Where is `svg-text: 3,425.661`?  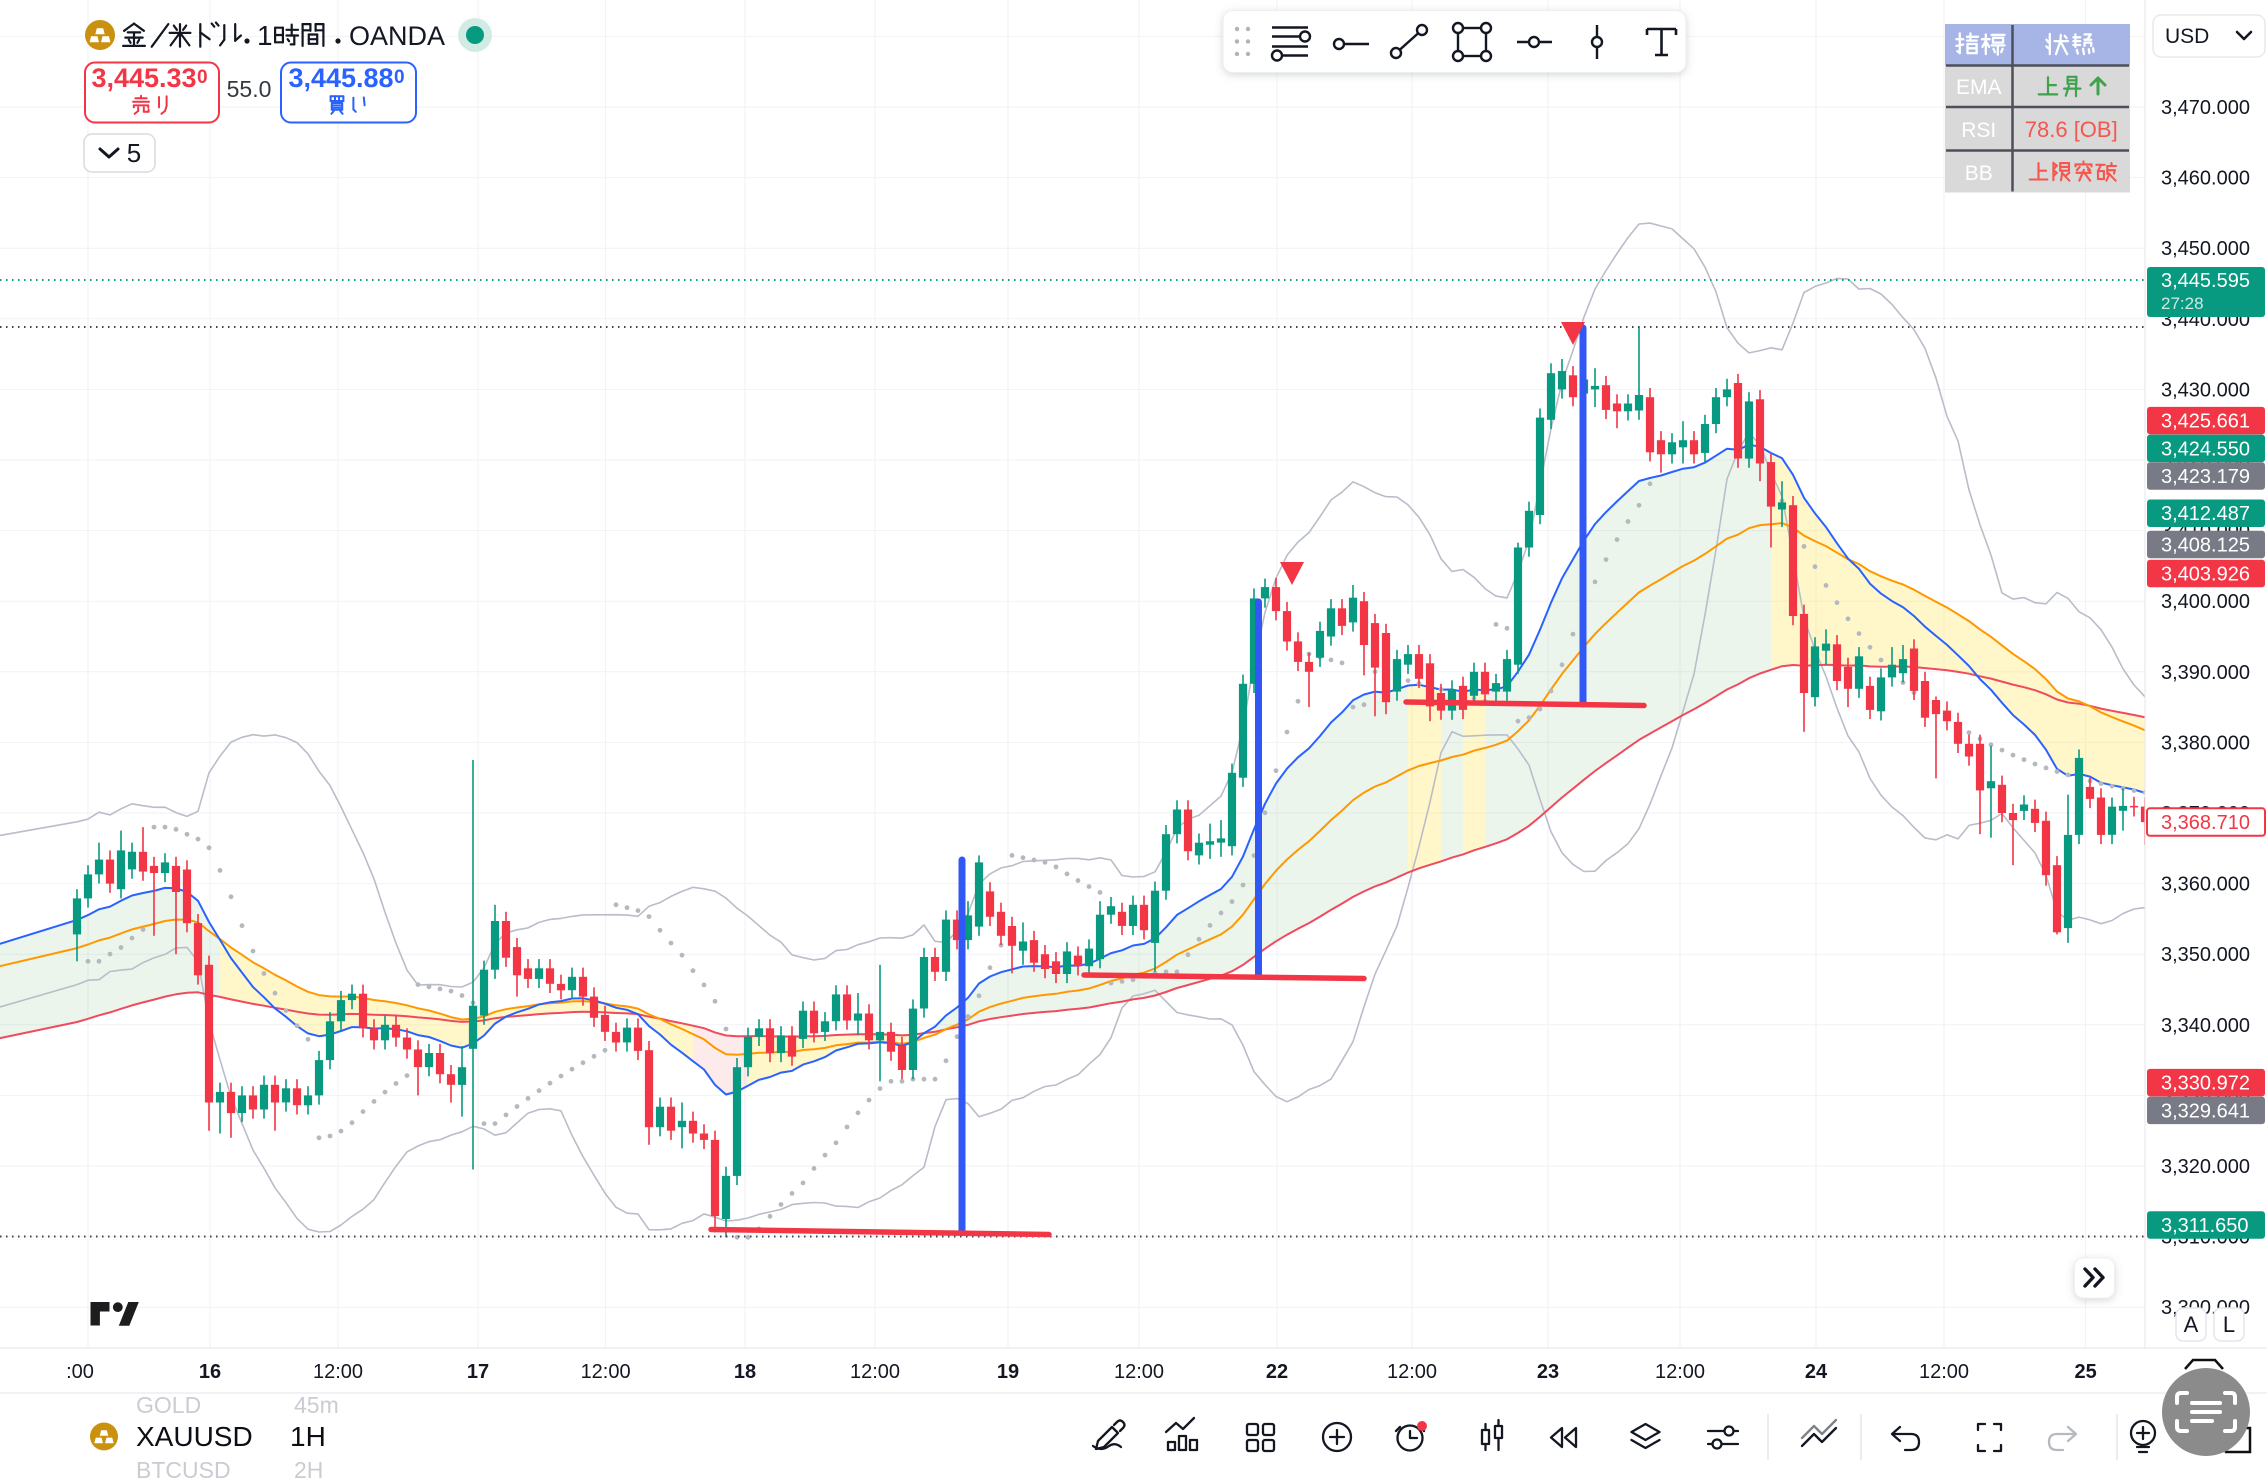 svg-text: 3,425.661 is located at coordinates (2205, 422).